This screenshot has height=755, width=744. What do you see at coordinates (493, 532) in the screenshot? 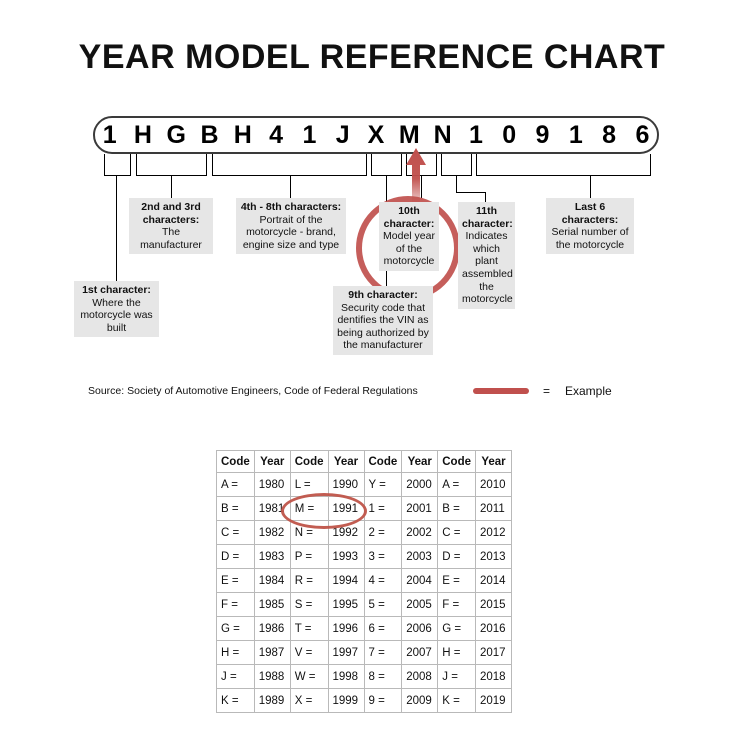
I see `year-cell-3-8: 2012` at bounding box center [493, 532].